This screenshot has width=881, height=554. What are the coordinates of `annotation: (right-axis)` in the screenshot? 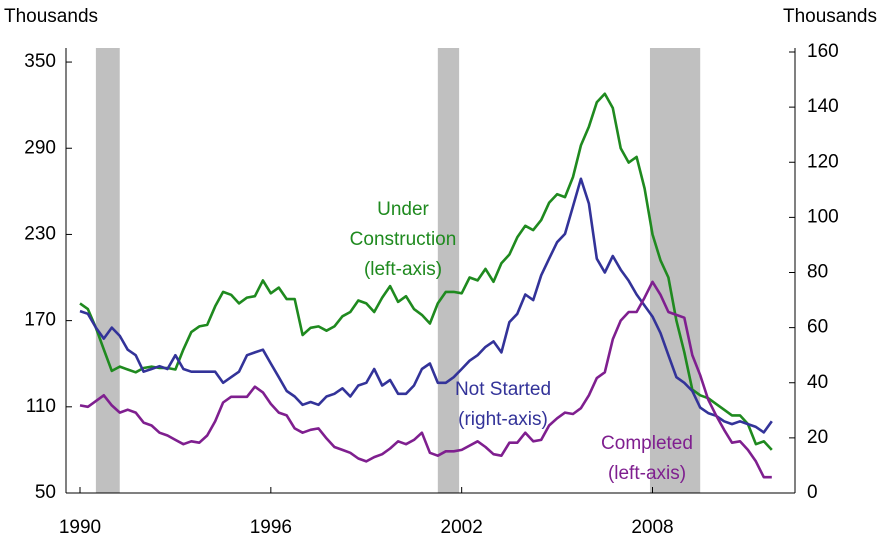 It's located at (503, 419).